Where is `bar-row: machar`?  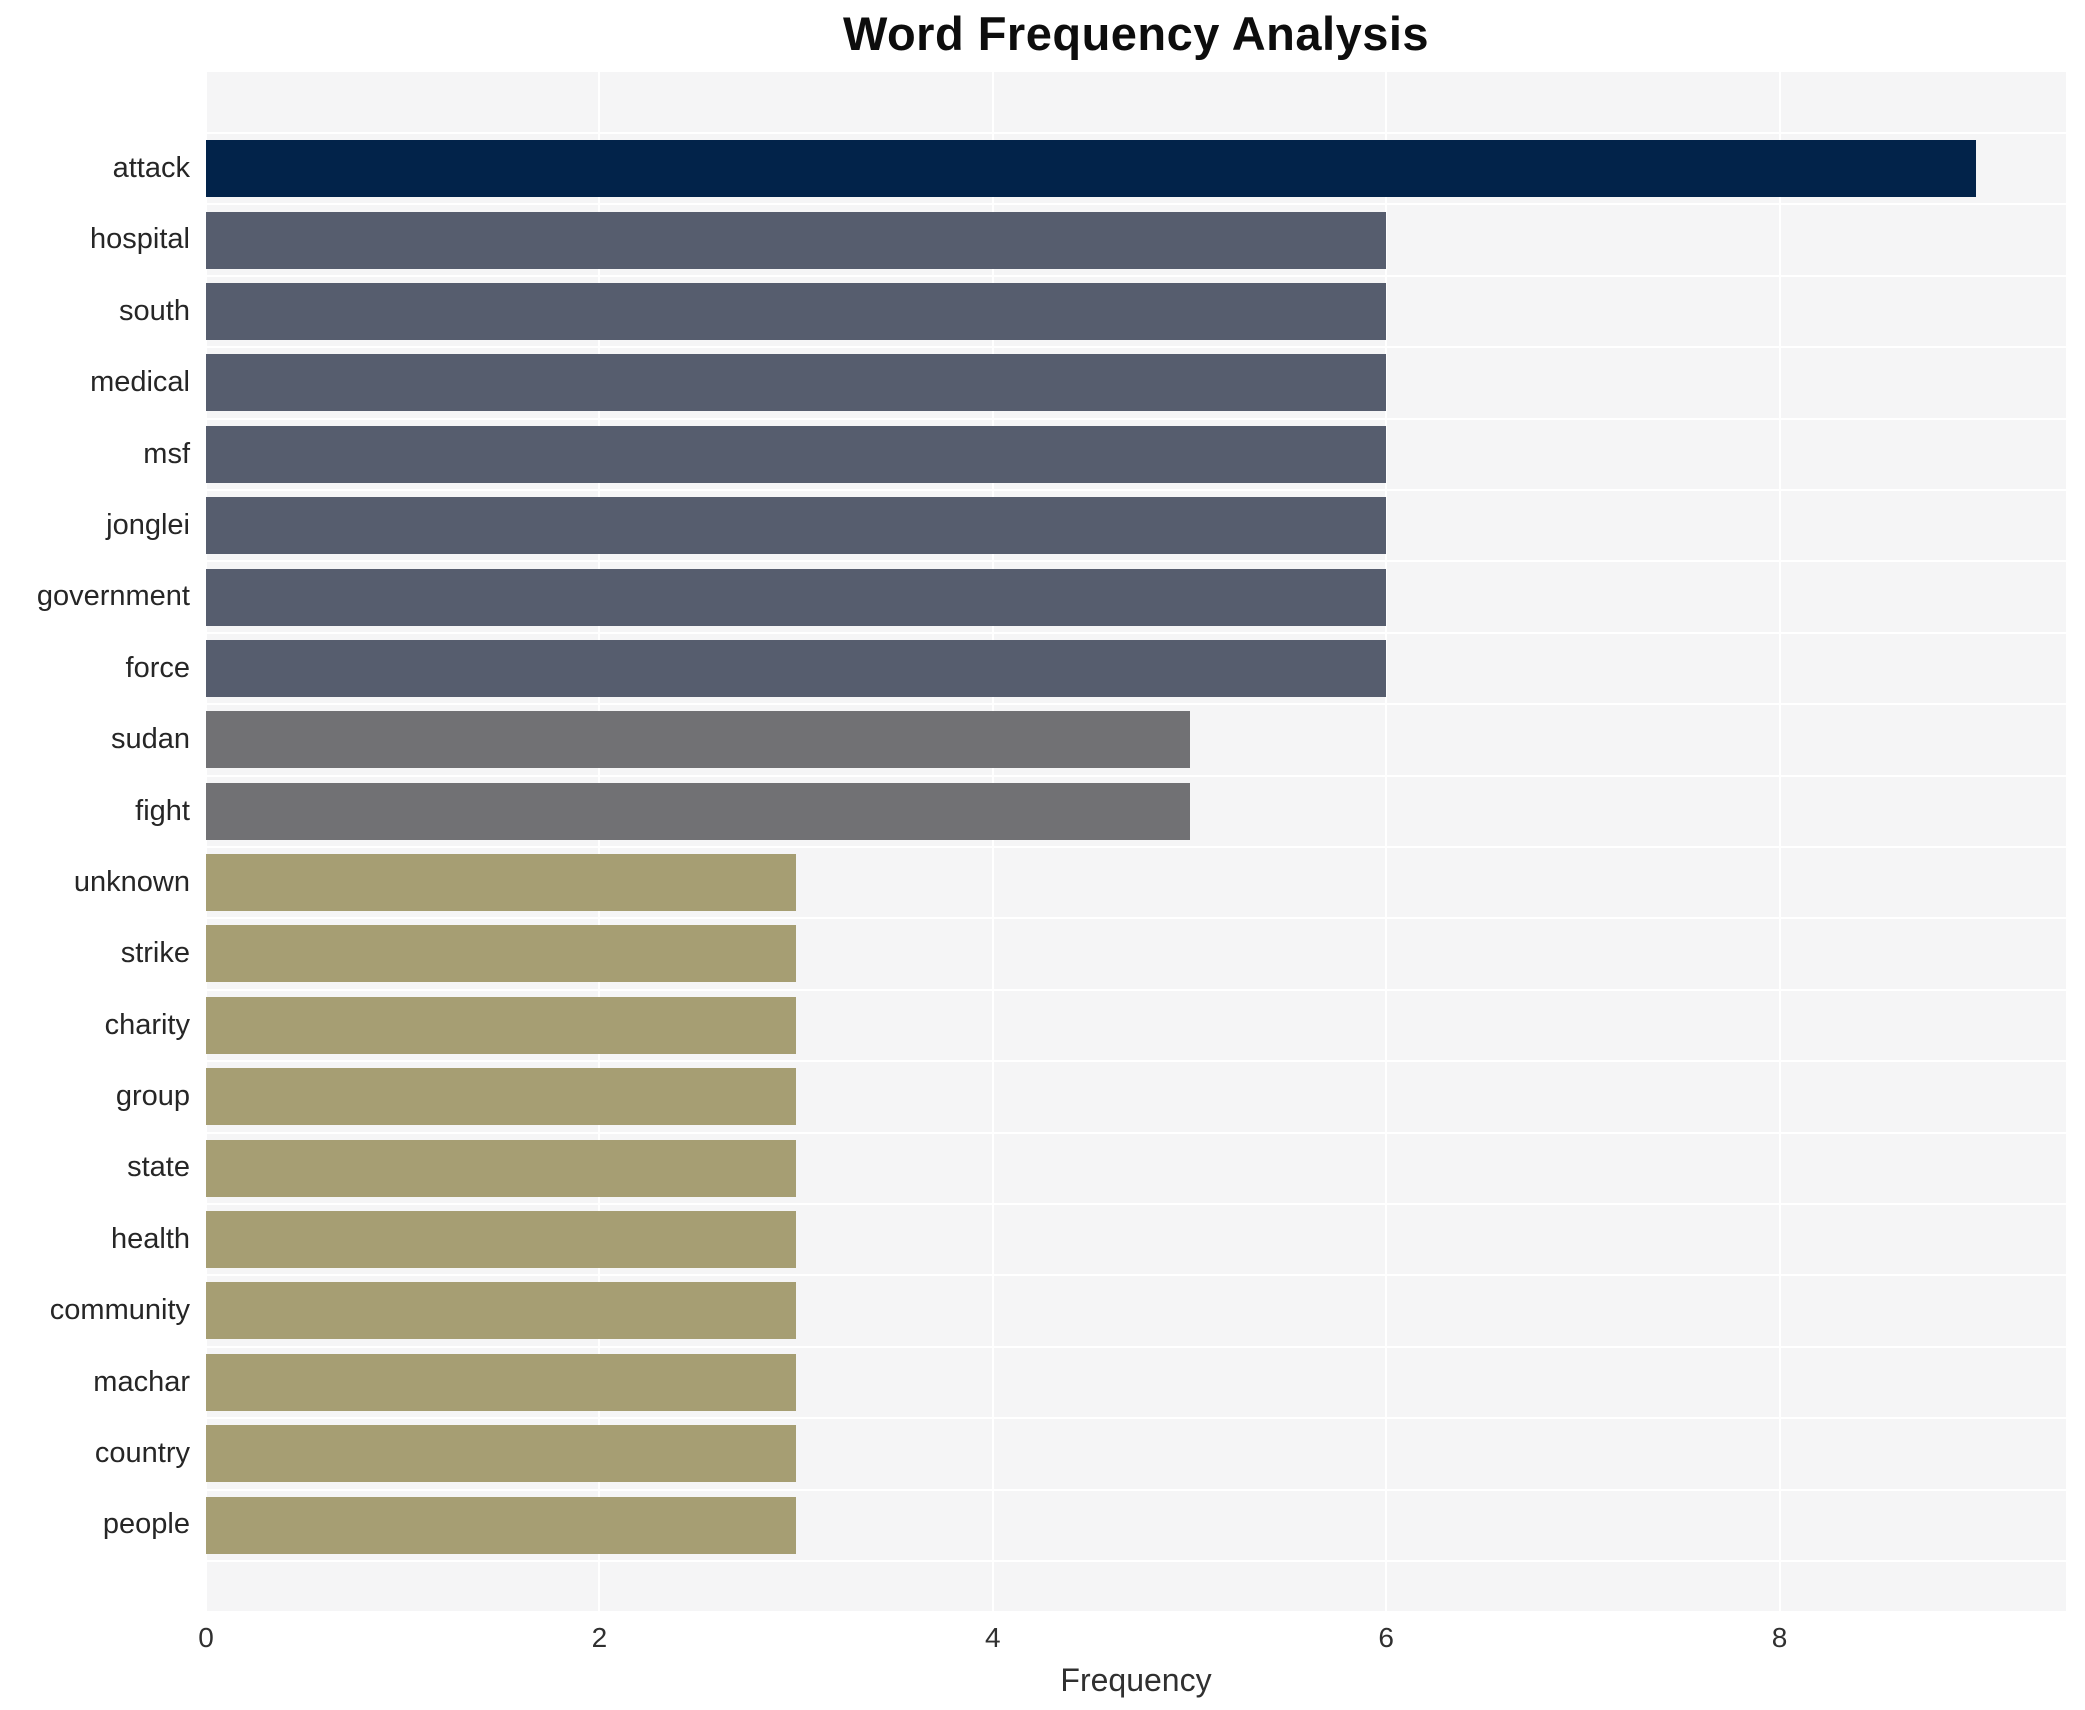
bar-row: machar is located at coordinates (1079, 1382).